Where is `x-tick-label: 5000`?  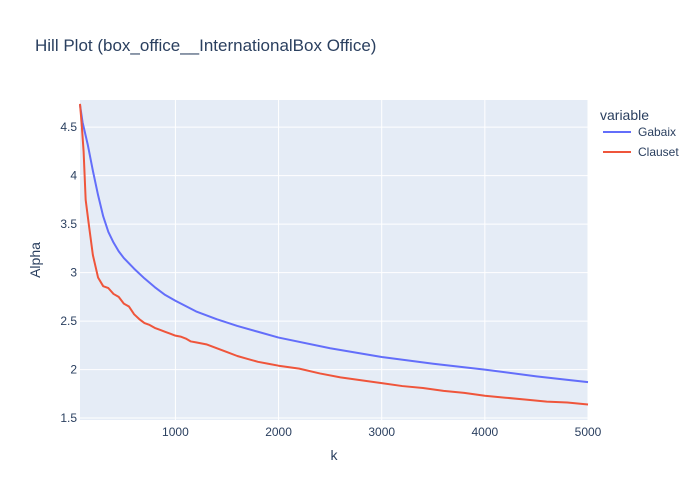
x-tick-label: 5000 is located at coordinates (588, 432).